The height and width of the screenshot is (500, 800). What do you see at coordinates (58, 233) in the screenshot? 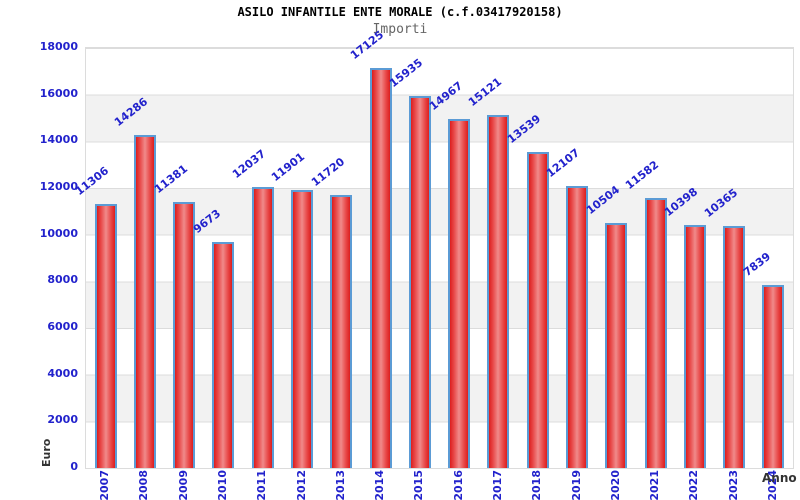
I see `y-tick-label: 10000` at bounding box center [58, 233].